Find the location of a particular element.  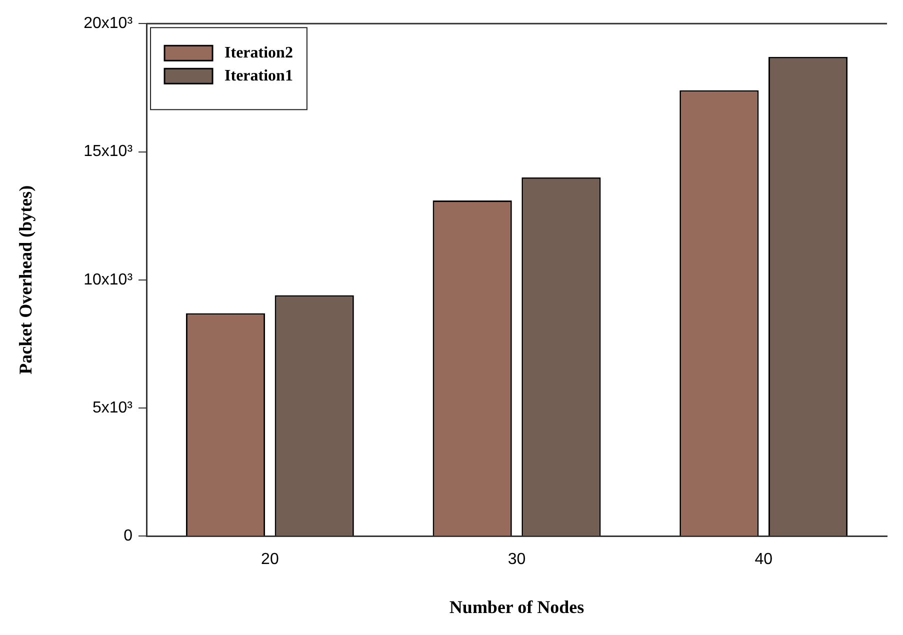

x-tick-label: 40 is located at coordinates (763, 559).